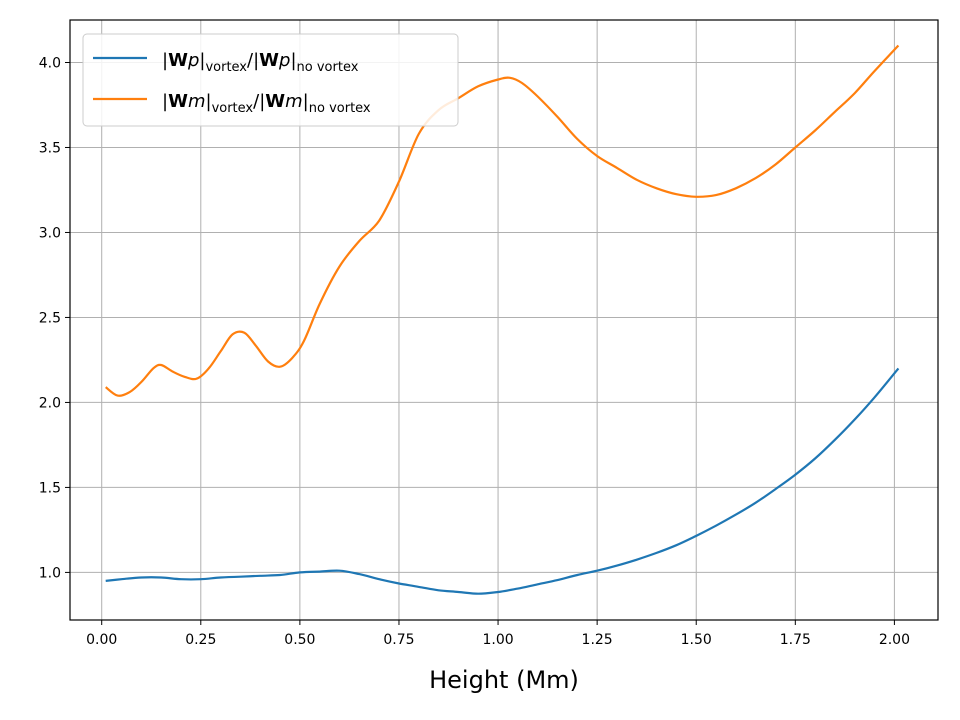 The width and height of the screenshot is (960, 720). Describe the element at coordinates (200, 640) in the screenshot. I see `x-tick-label: 0.25` at that location.